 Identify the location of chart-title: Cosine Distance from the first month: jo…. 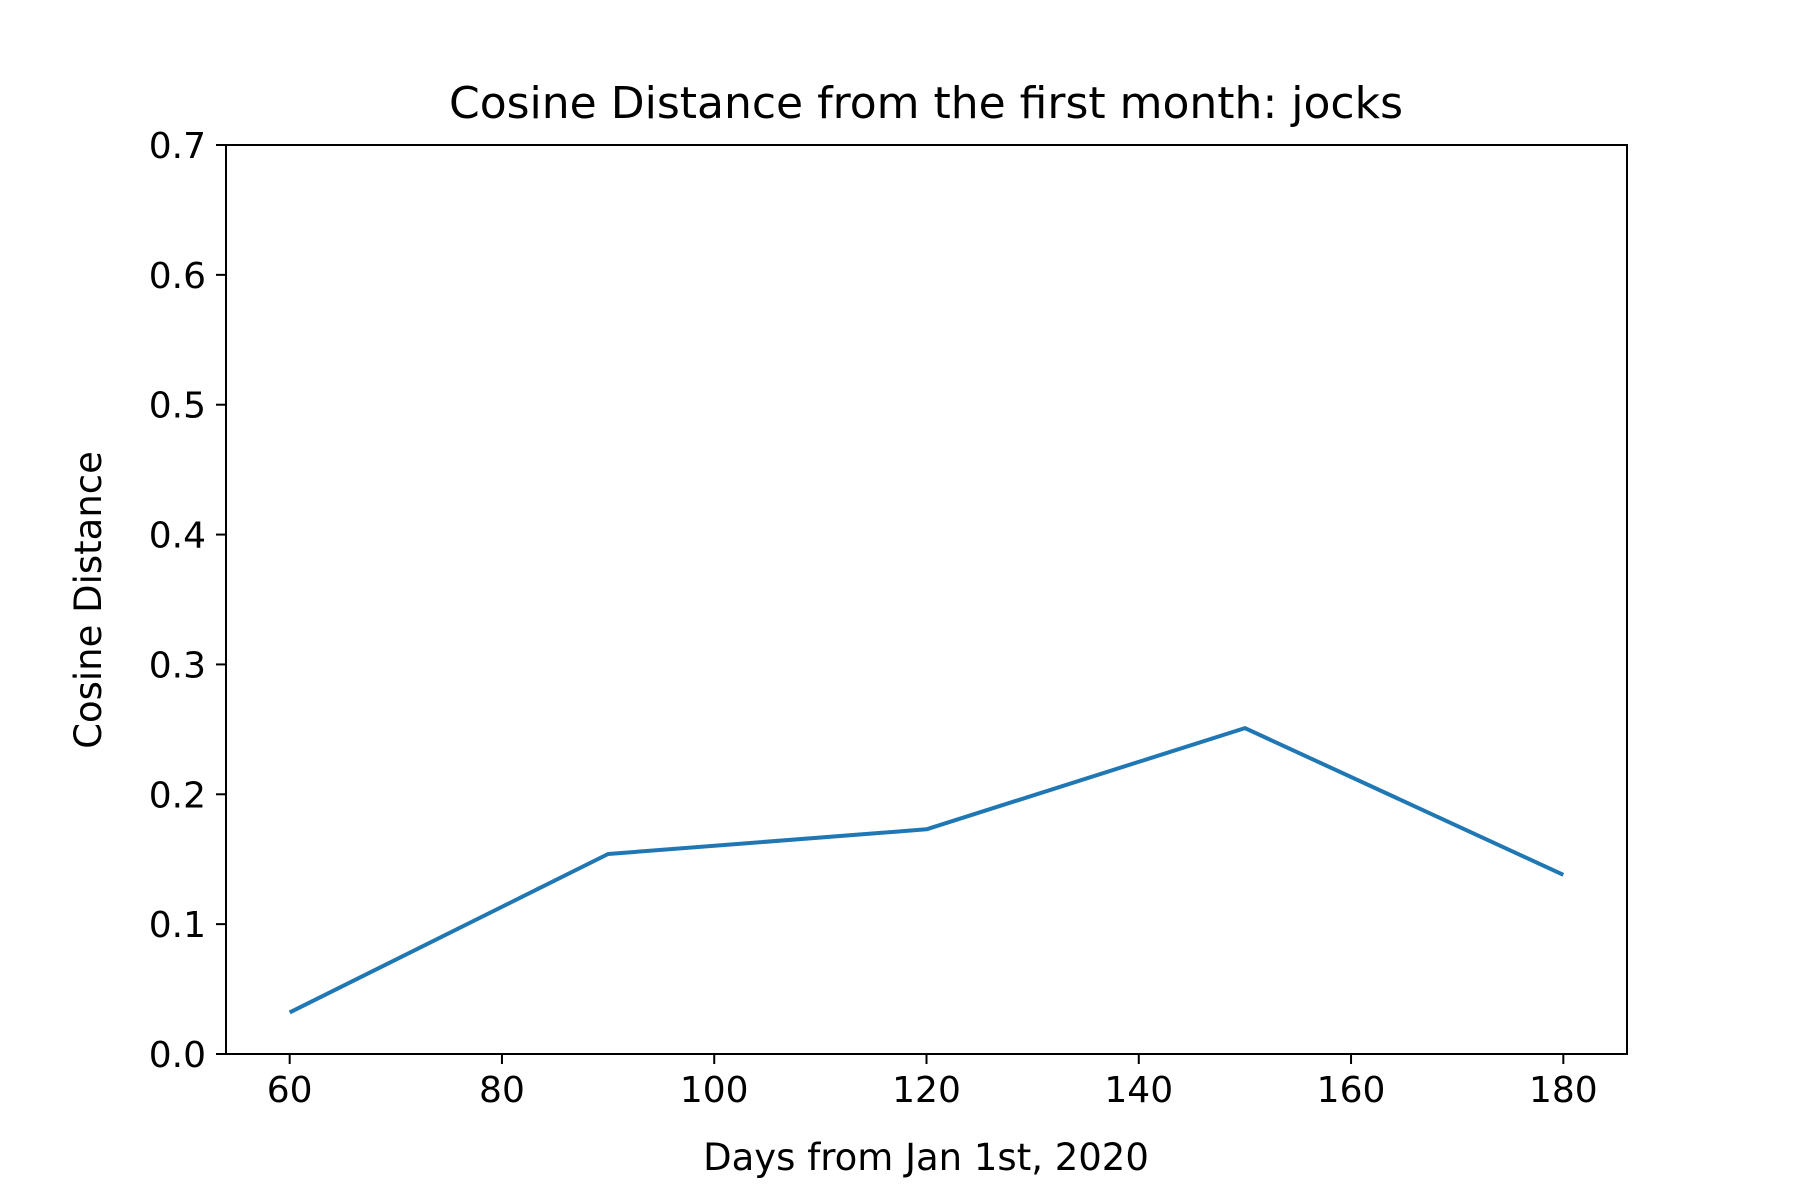
(926, 103).